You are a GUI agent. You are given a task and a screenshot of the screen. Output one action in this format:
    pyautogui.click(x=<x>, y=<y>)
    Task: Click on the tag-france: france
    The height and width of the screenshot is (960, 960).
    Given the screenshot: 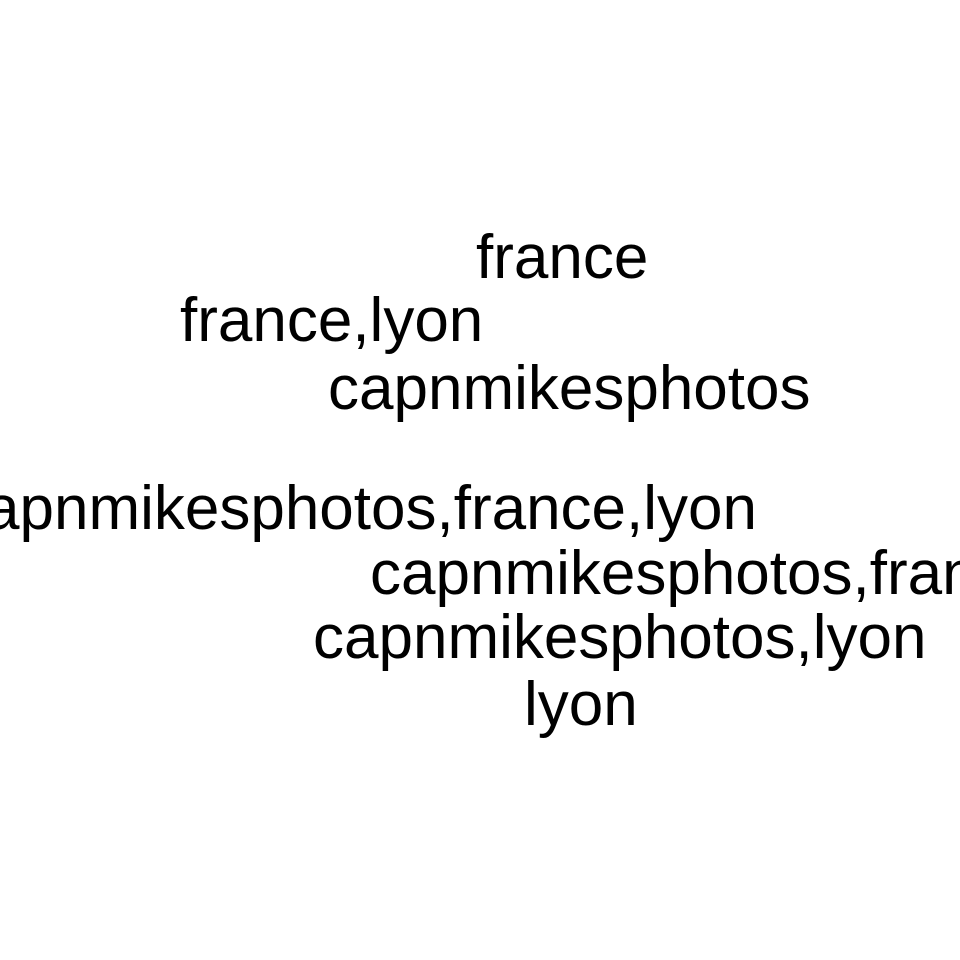 What is the action you would take?
    pyautogui.click(x=562, y=257)
    